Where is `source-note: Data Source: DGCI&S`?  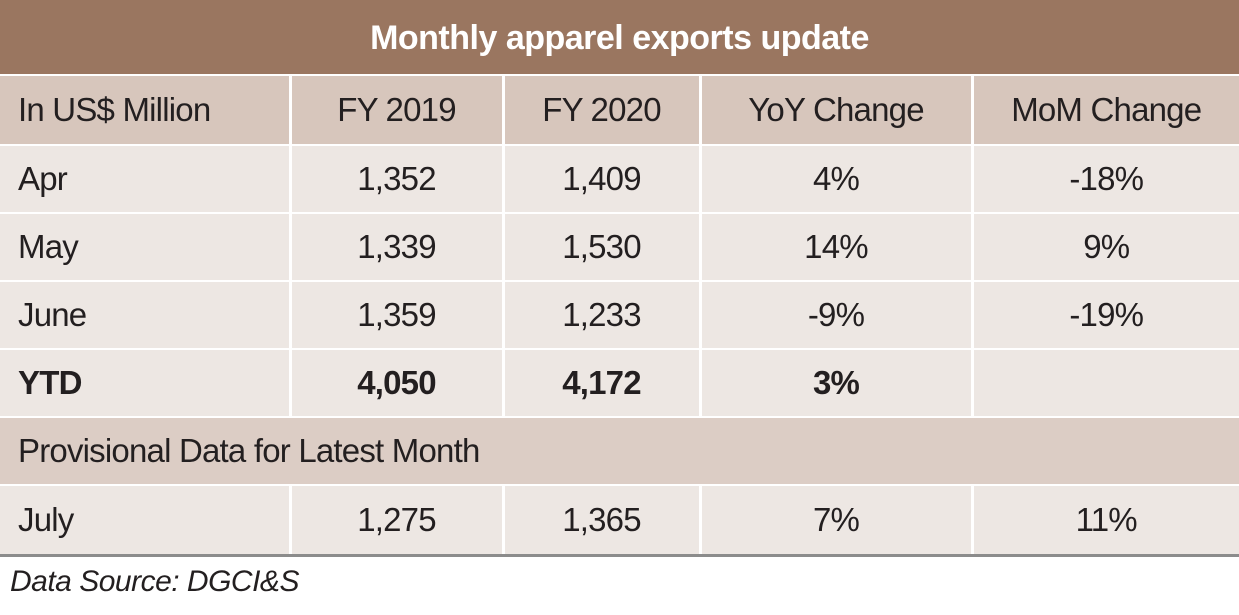 source-note: Data Source: DGCI&S is located at coordinates (154, 581).